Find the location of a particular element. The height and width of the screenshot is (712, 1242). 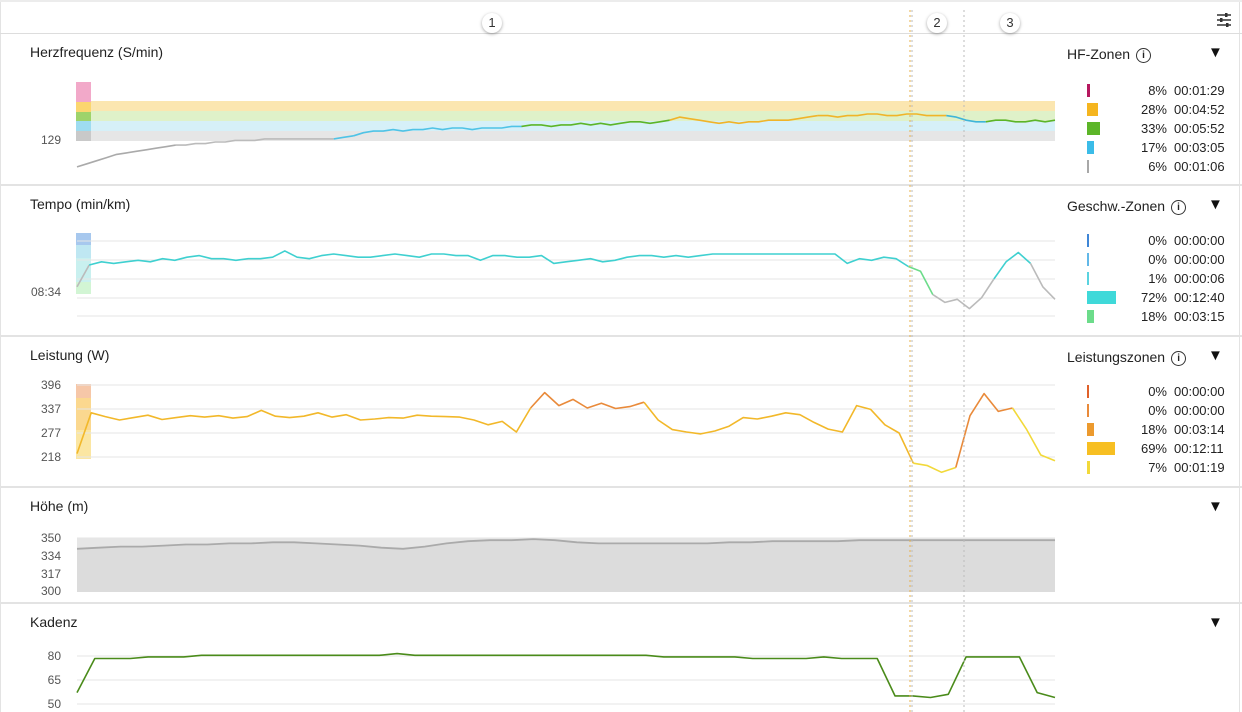

zone-percent: 28% is located at coordinates (1153, 109).